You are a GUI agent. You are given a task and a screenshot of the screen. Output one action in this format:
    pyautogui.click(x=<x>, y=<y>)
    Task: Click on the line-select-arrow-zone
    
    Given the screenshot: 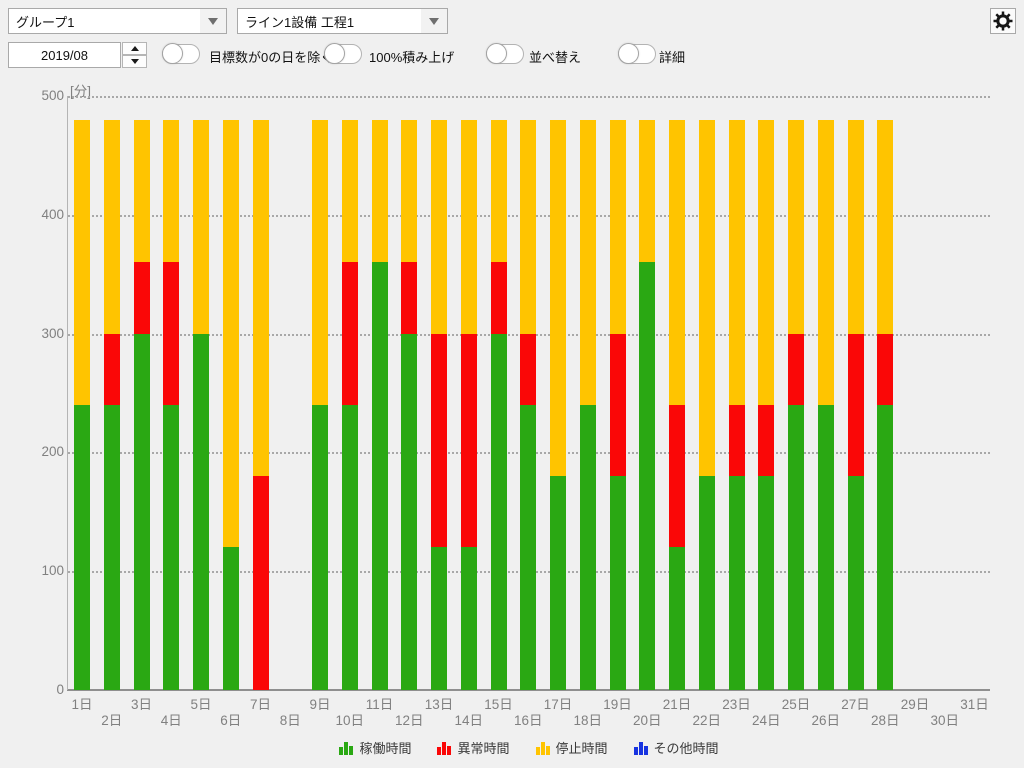 What is the action you would take?
    pyautogui.click(x=434, y=21)
    